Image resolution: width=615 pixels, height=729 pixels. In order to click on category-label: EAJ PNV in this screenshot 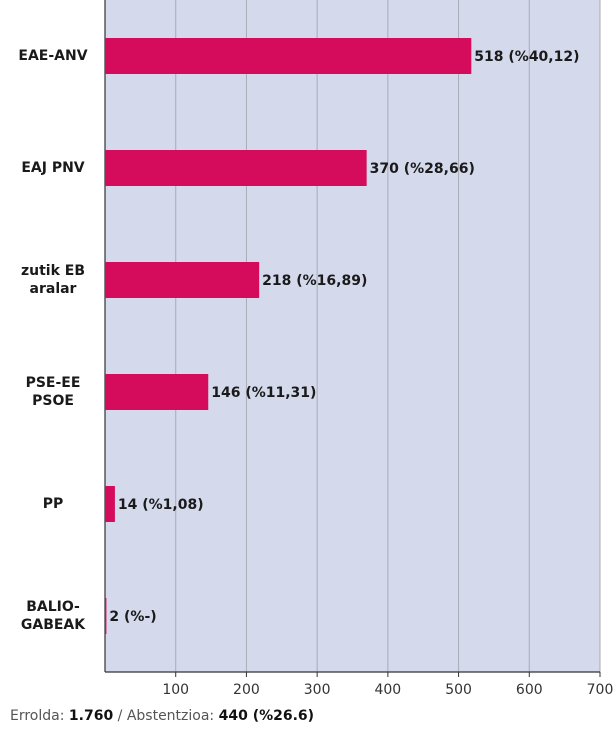, I will do `click(53, 168)`.